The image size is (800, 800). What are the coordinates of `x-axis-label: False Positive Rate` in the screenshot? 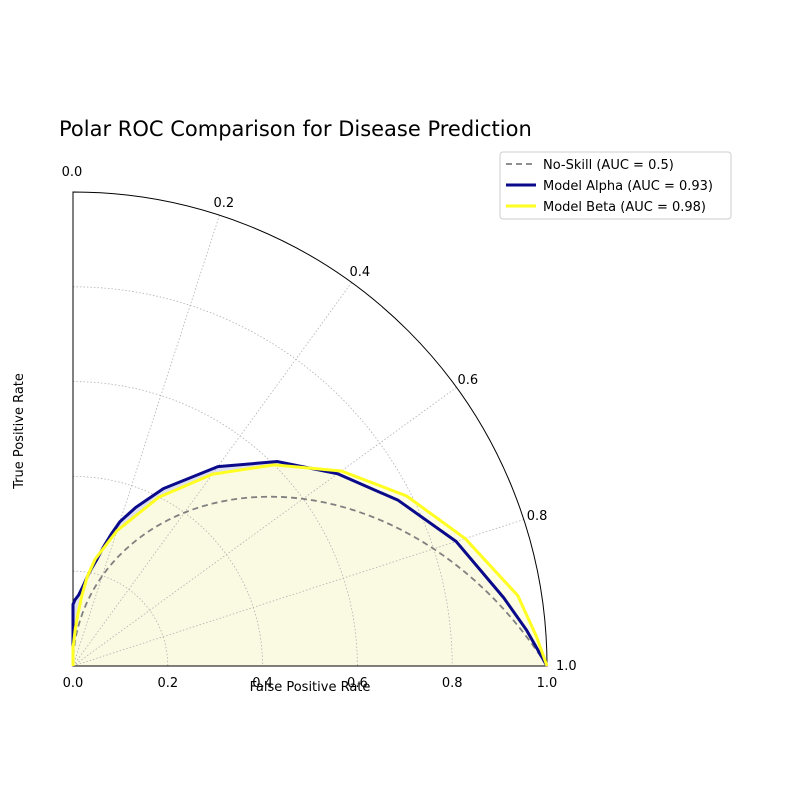 It's located at (310, 687).